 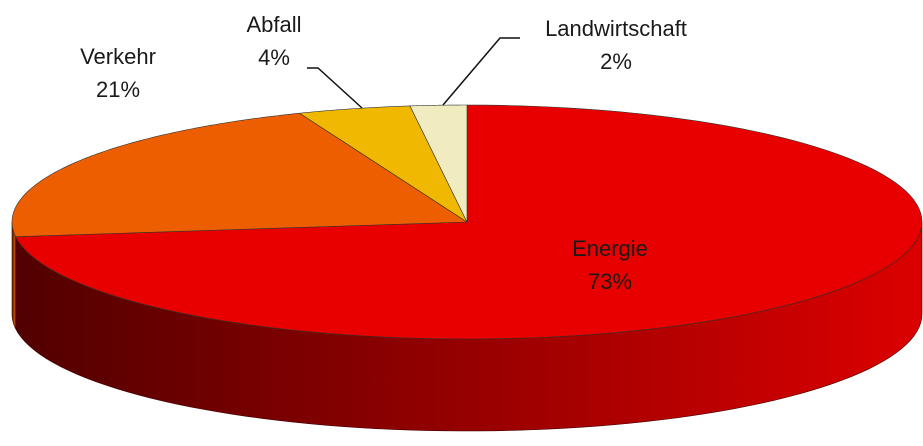 I want to click on value-label: 21%, so click(x=118, y=89).